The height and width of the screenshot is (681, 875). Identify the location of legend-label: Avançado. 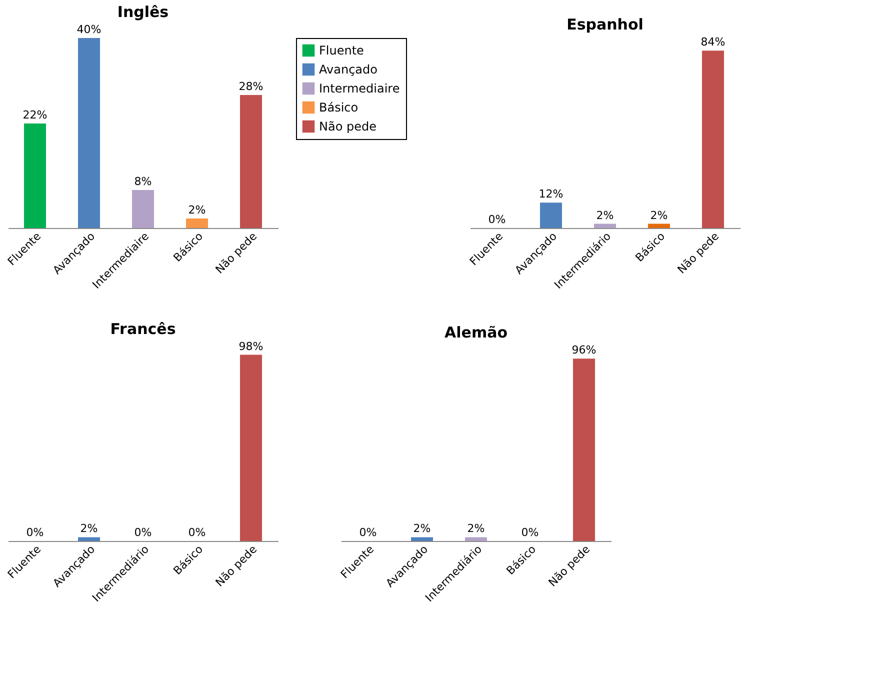
(348, 69).